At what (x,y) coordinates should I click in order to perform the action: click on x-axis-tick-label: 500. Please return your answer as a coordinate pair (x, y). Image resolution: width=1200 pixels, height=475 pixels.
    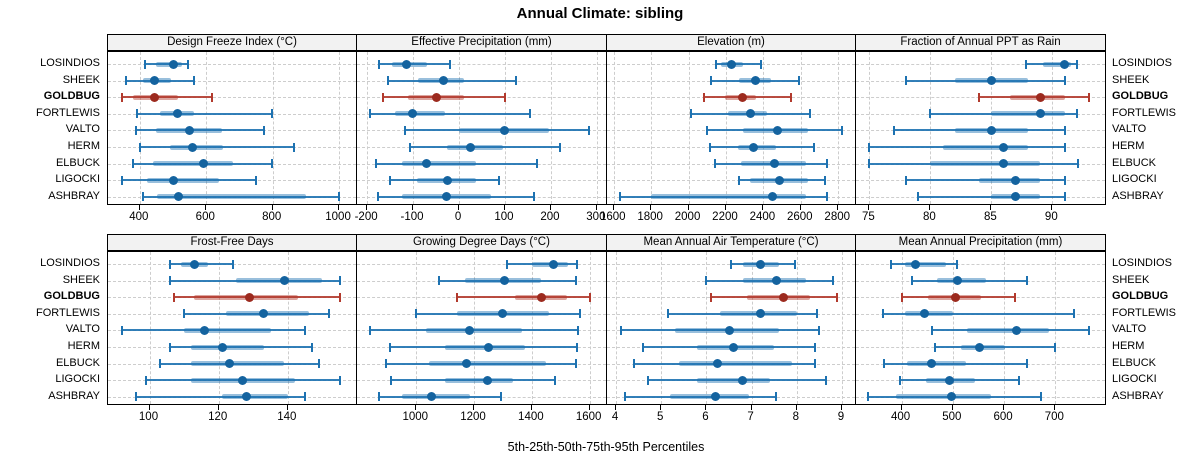
    Looking at the image, I should click on (952, 417).